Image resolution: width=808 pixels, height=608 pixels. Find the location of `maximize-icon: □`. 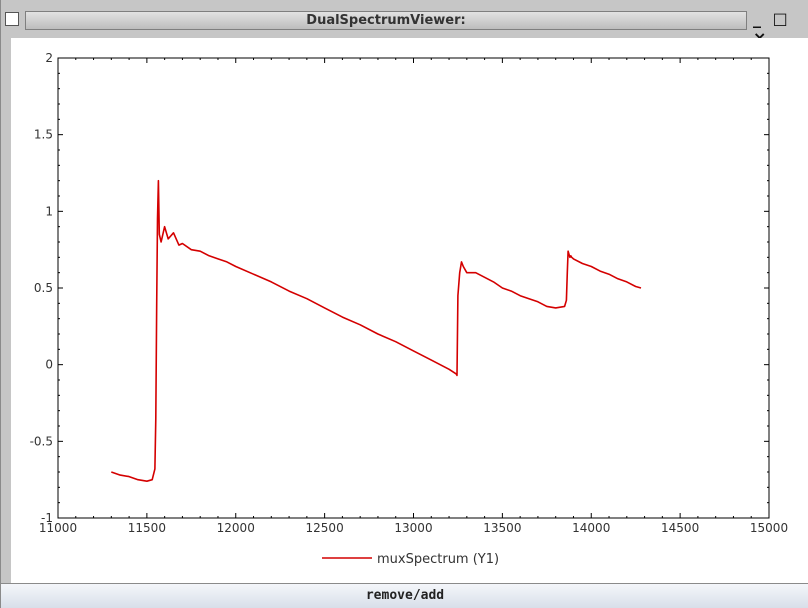

maximize-icon: □ is located at coordinates (781, 18).